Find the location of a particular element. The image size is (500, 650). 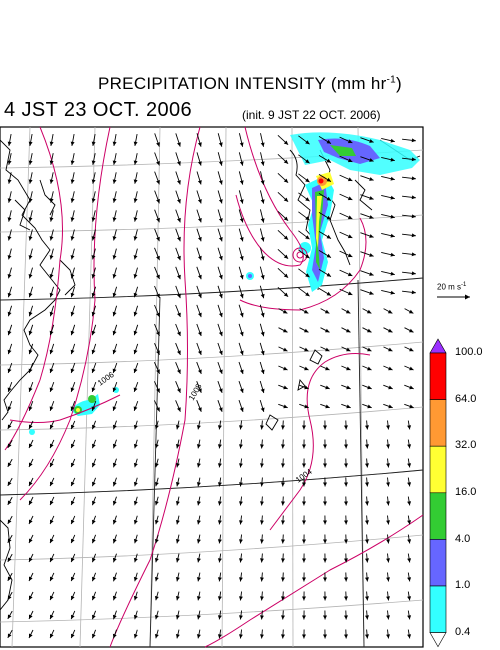

colorbar is located at coordinates (438, 493).